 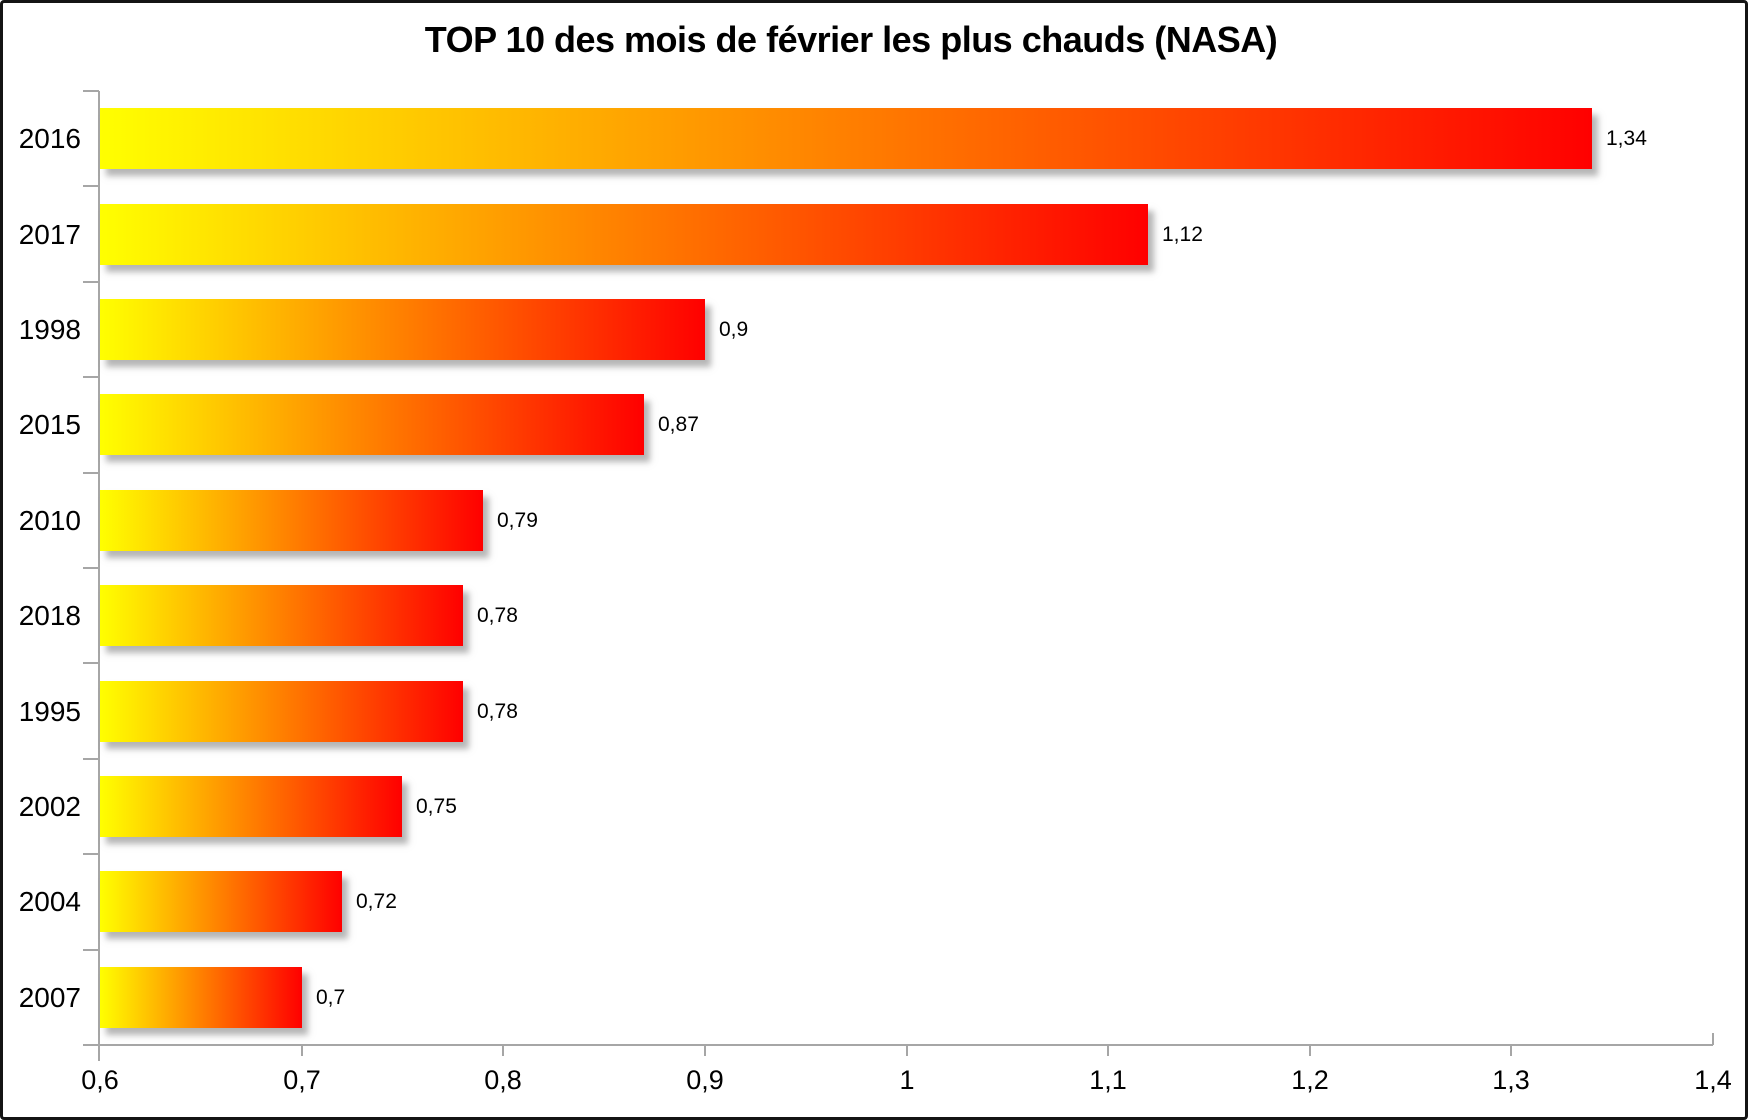 What do you see at coordinates (372, 424) in the screenshot?
I see `bar-2015` at bounding box center [372, 424].